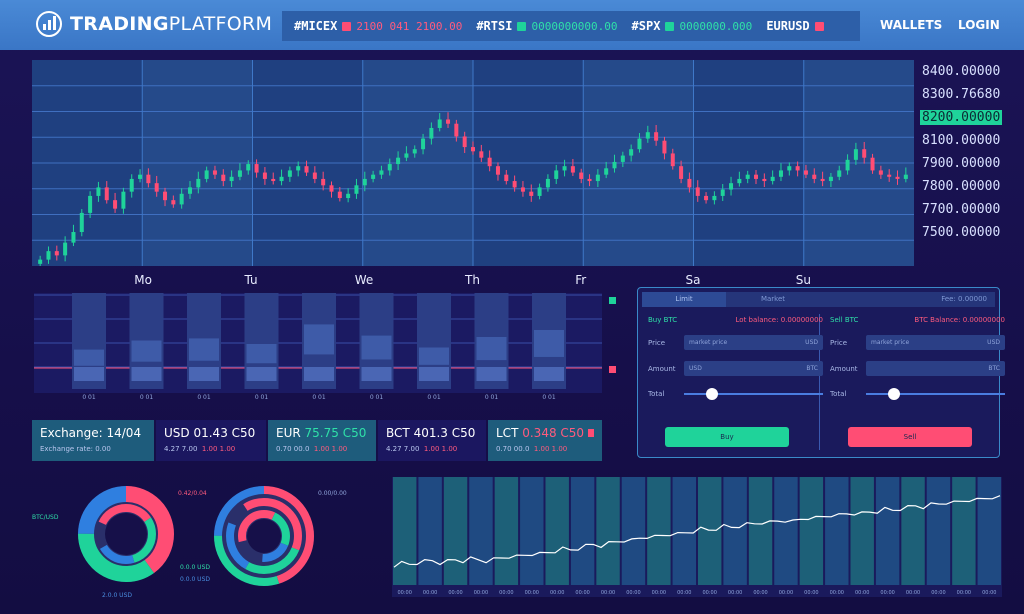  I want to click on donut-chart-right, so click(264, 536).